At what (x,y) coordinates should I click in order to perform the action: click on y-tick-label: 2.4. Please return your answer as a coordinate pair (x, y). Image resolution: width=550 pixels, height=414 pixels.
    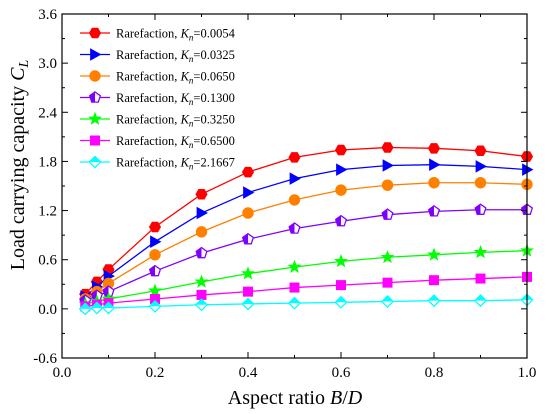
    Looking at the image, I should click on (47, 113).